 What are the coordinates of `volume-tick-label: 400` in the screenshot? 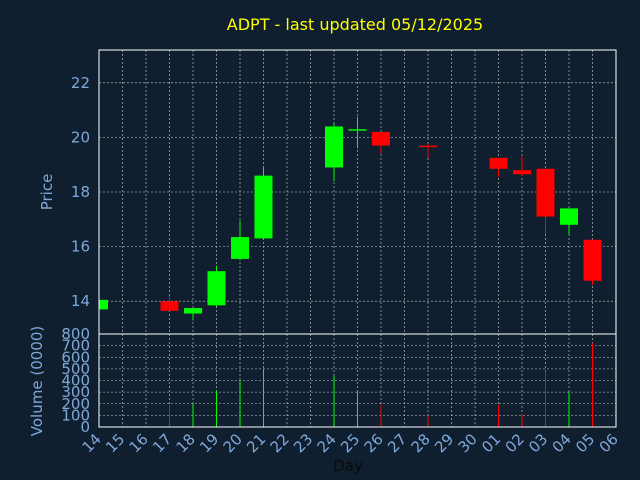 It's located at (75, 381).